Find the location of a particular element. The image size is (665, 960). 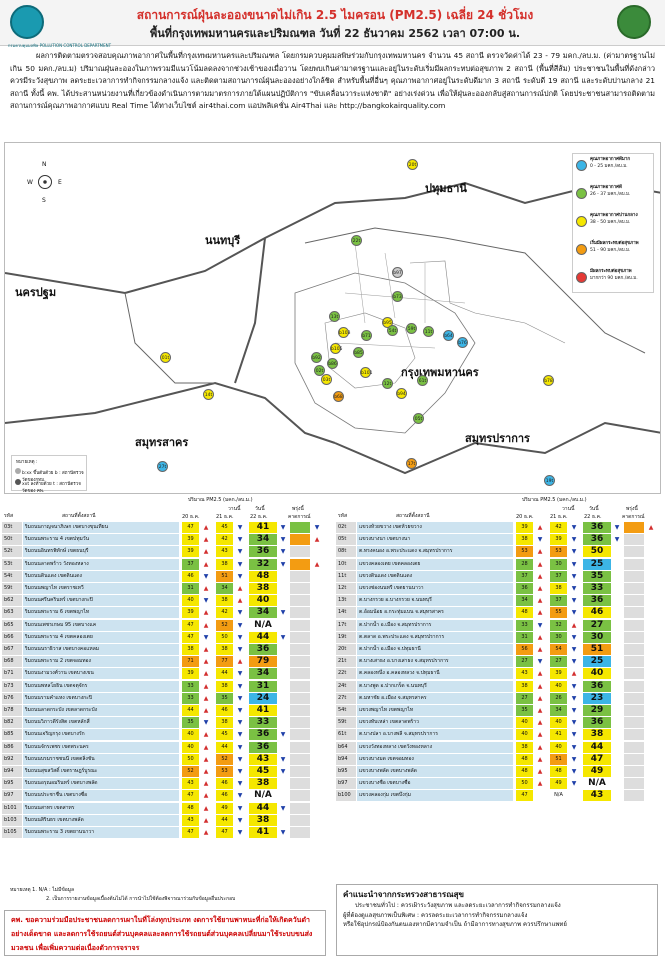

label-samutsakhon: สมุทรสาคร is located at coordinates (162, 442).